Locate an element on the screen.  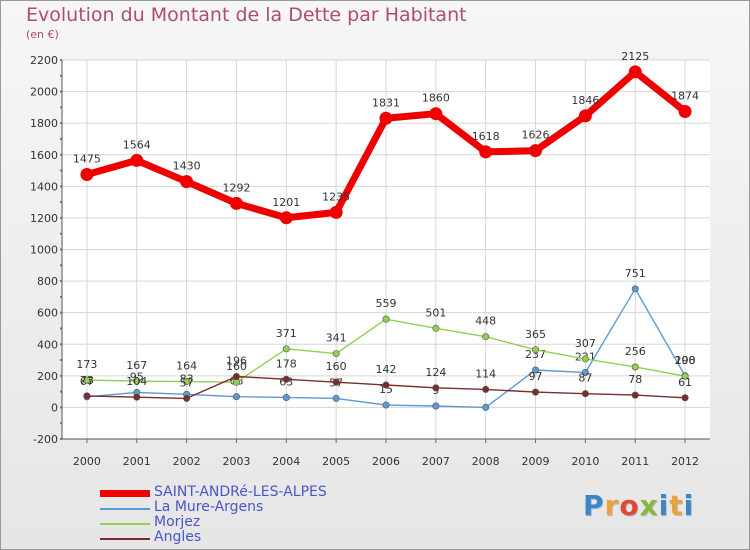
data-label: 167 is located at coordinates (136, 365).